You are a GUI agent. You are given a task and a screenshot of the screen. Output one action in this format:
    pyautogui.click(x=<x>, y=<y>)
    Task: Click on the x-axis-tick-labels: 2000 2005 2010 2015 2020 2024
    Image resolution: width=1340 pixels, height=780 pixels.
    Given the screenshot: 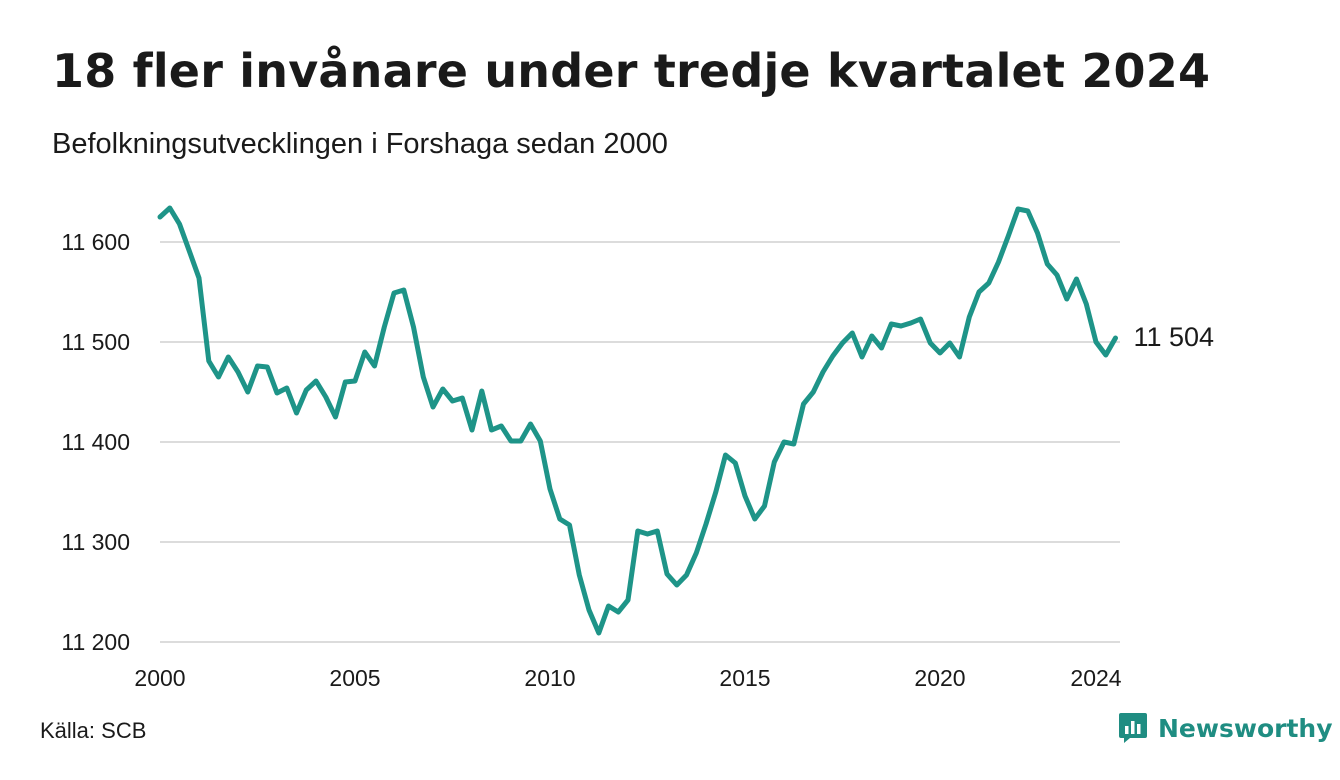 What is the action you would take?
    pyautogui.click(x=627, y=678)
    